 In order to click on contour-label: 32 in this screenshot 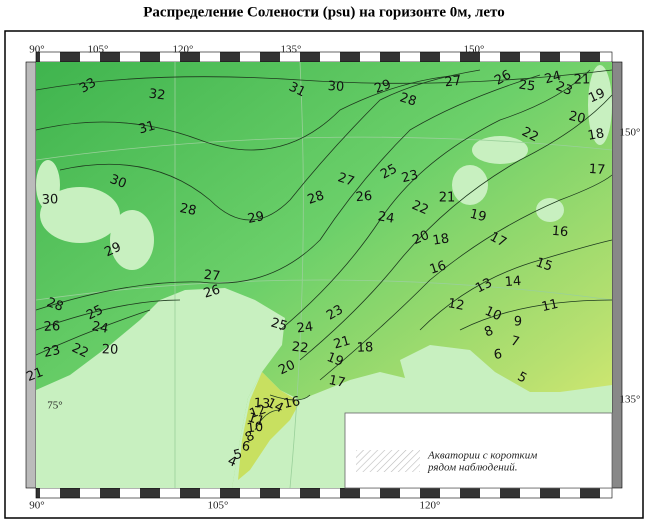, I will do `click(157, 95)`.